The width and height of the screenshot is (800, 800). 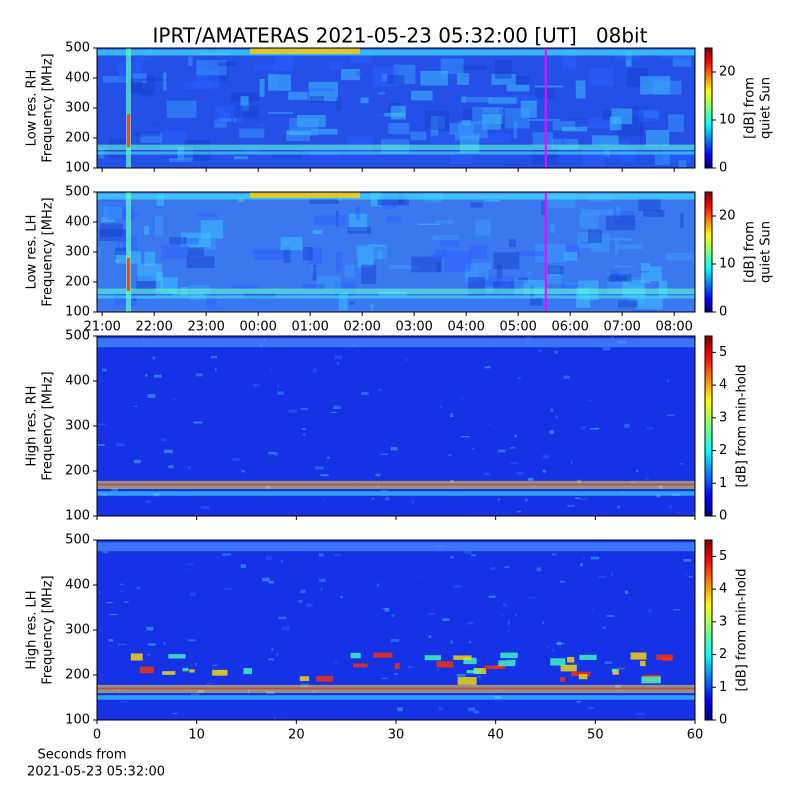 What do you see at coordinates (723, 621) in the screenshot?
I see `colorbar-tick-label: 3` at bounding box center [723, 621].